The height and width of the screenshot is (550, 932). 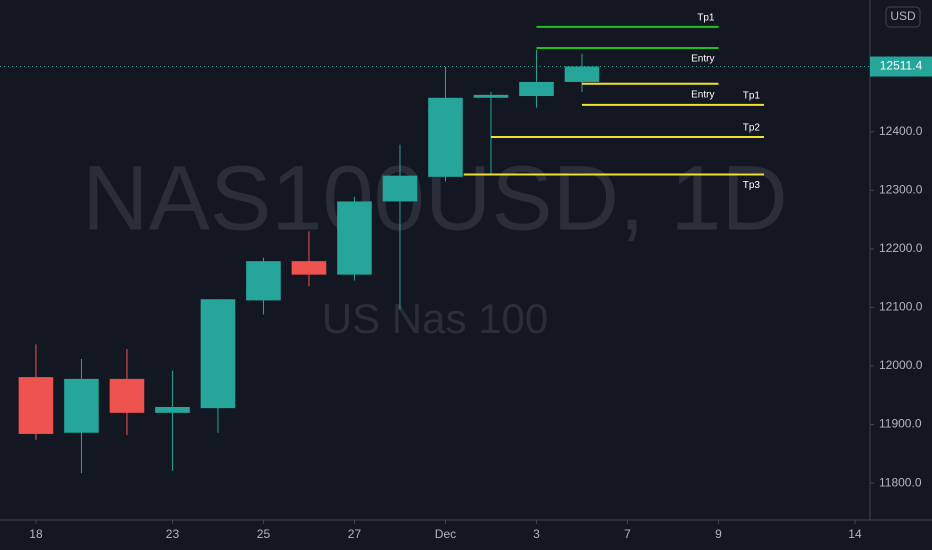 What do you see at coordinates (901, 365) in the screenshot?
I see `y-tick-label: 12000.0` at bounding box center [901, 365].